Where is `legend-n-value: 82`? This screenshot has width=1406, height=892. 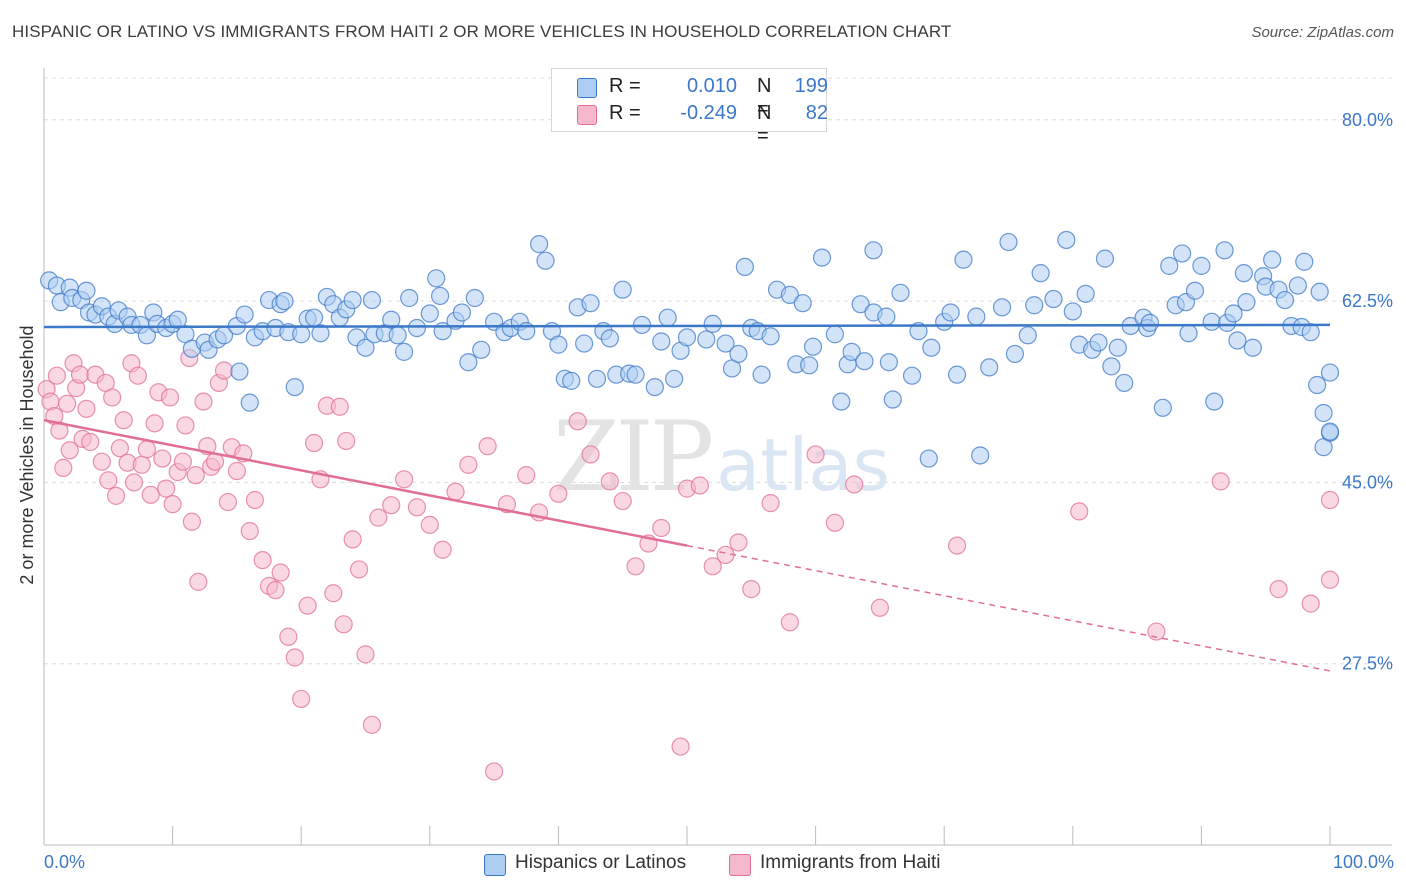 legend-n-value: 82 is located at coordinates (816, 113).